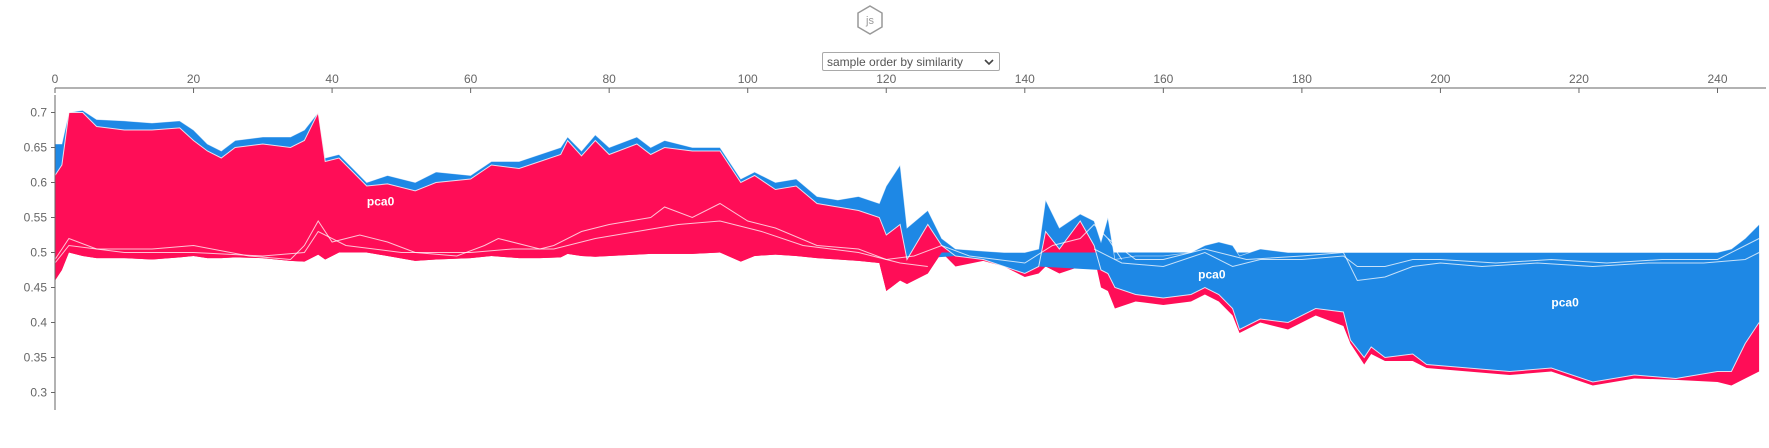 Image resolution: width=1769 pixels, height=448 pixels. Describe the element at coordinates (1302, 79) in the screenshot. I see `x-tick-label: 180` at that location.